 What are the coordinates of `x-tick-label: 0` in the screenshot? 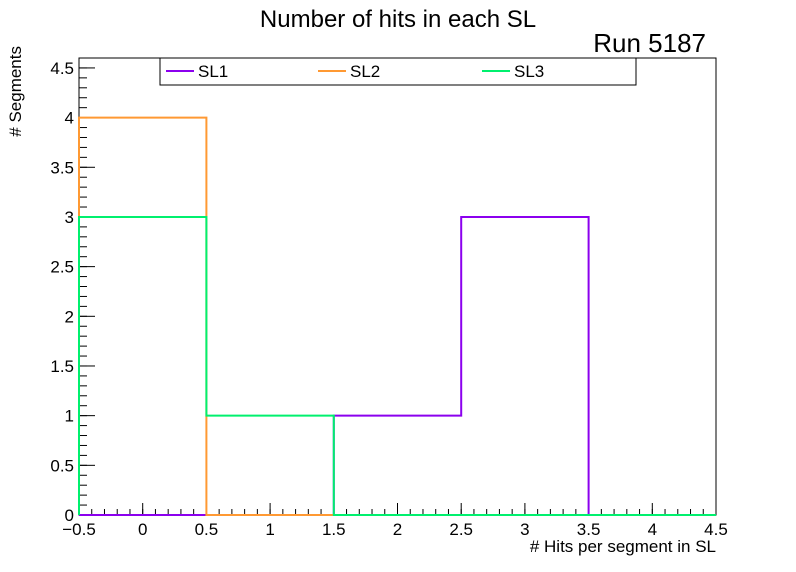 It's located at (142, 529).